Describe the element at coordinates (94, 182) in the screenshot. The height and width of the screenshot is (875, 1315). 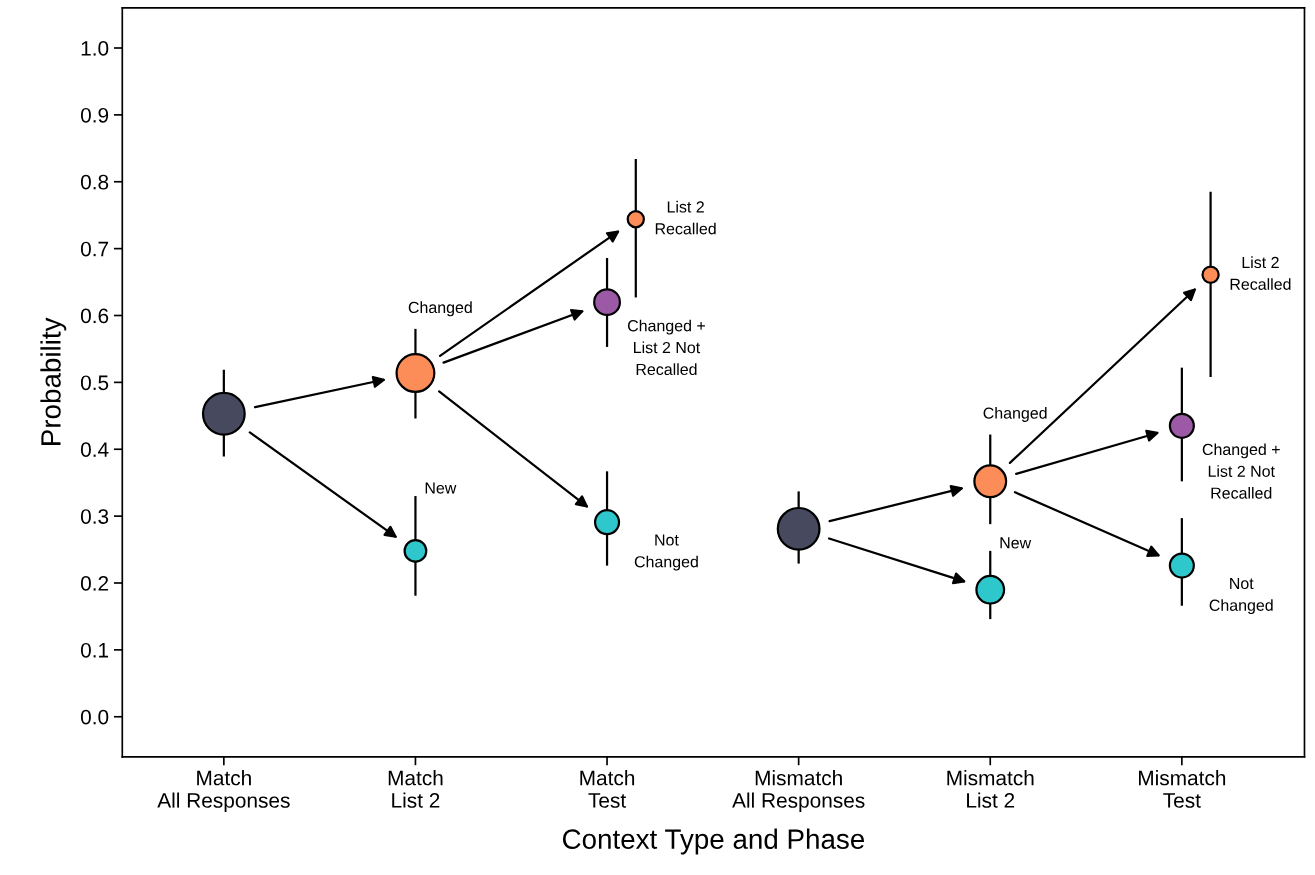
I see `y-tick-label: 0.8` at that location.